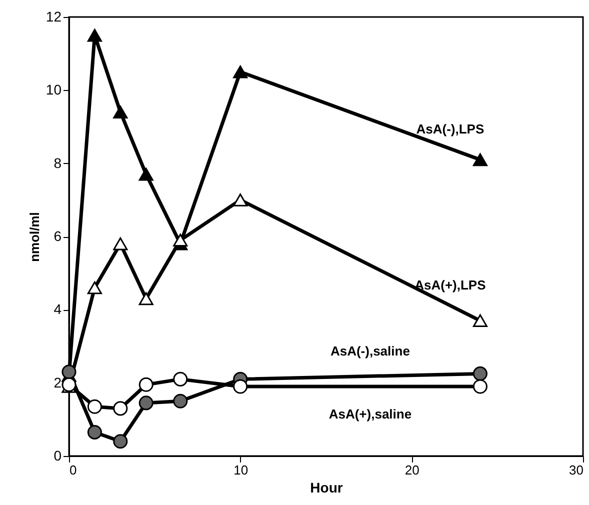 The image size is (589, 505). I want to click on series-label: AsA(-),saline, so click(370, 351).